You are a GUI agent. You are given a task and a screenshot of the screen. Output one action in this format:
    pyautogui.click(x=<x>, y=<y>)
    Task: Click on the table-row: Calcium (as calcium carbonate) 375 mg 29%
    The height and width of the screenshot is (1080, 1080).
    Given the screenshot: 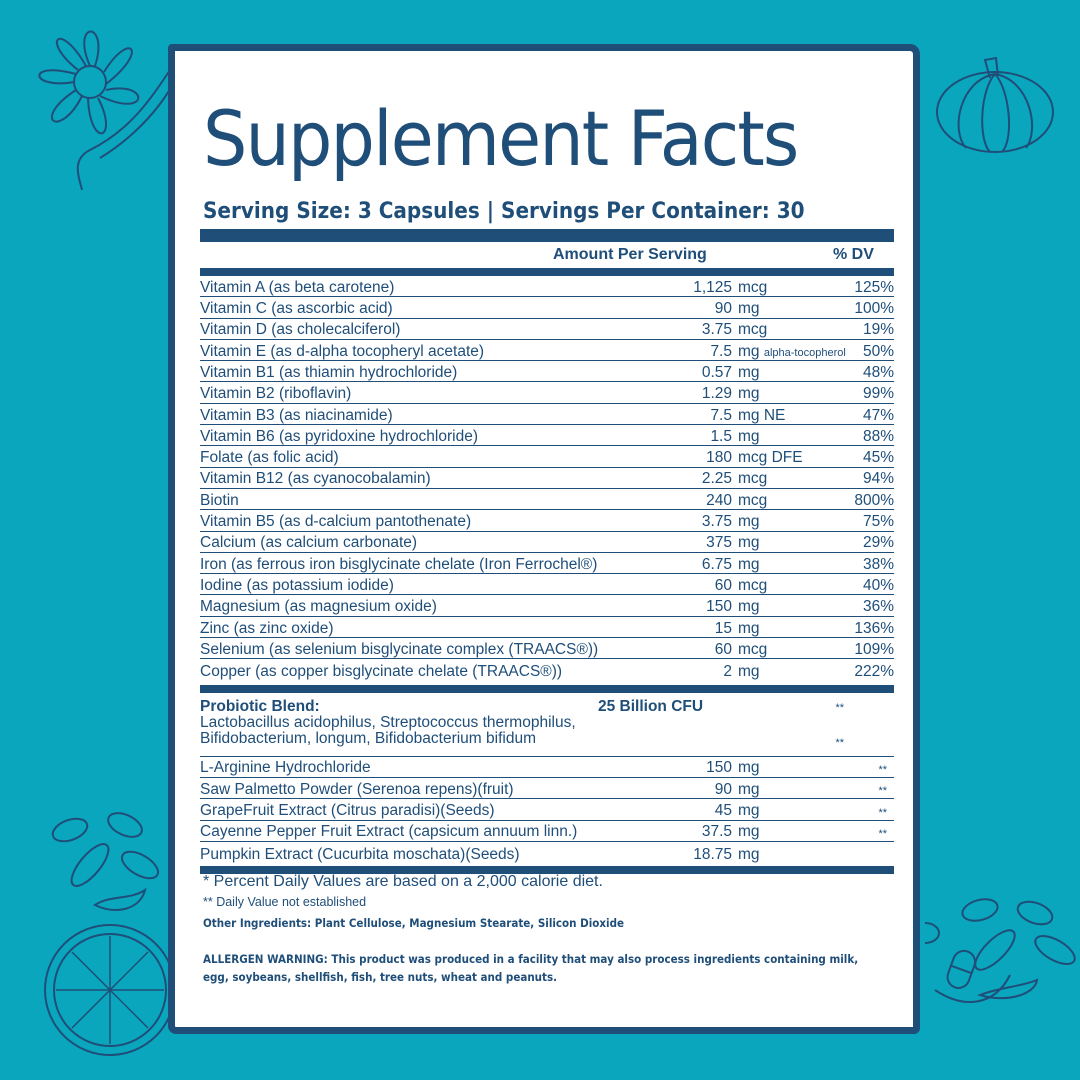 What is the action you would take?
    pyautogui.click(x=547, y=542)
    